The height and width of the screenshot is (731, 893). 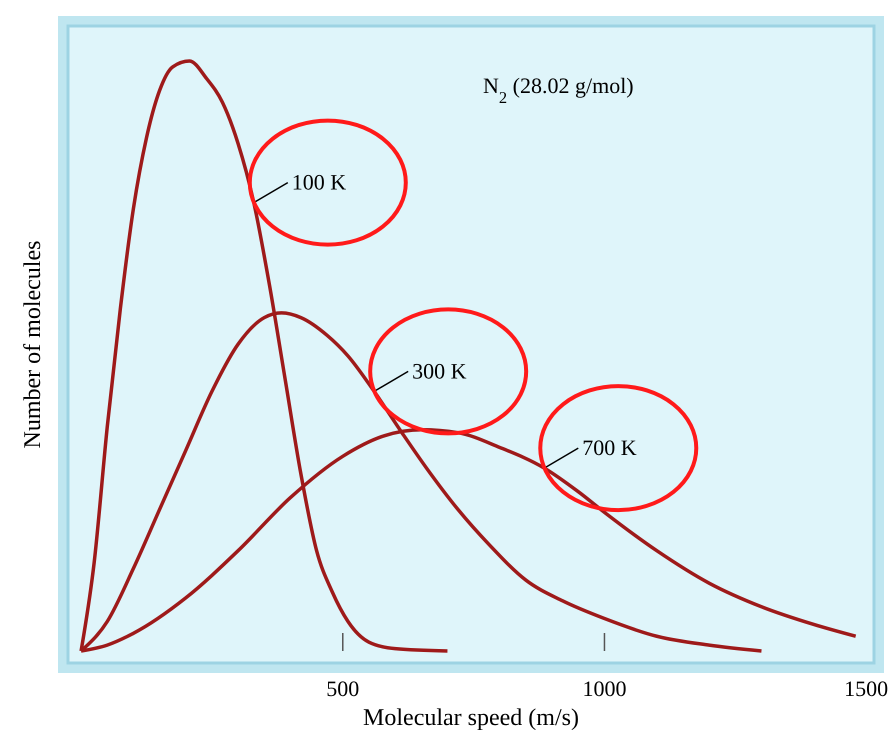 I want to click on y-axis-title: Number of molecules, so click(x=33, y=344).